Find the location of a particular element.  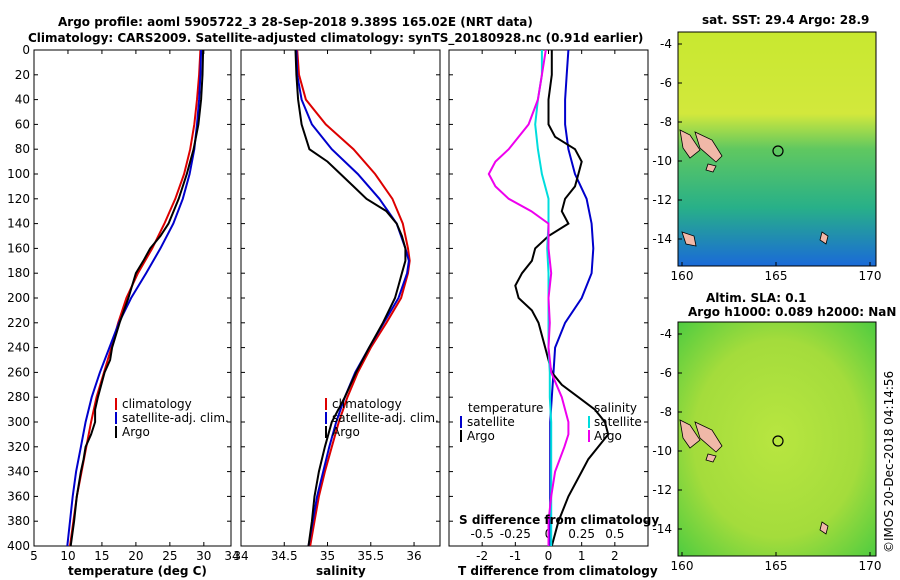

y-tick-label: 100 is located at coordinates (18, 174).